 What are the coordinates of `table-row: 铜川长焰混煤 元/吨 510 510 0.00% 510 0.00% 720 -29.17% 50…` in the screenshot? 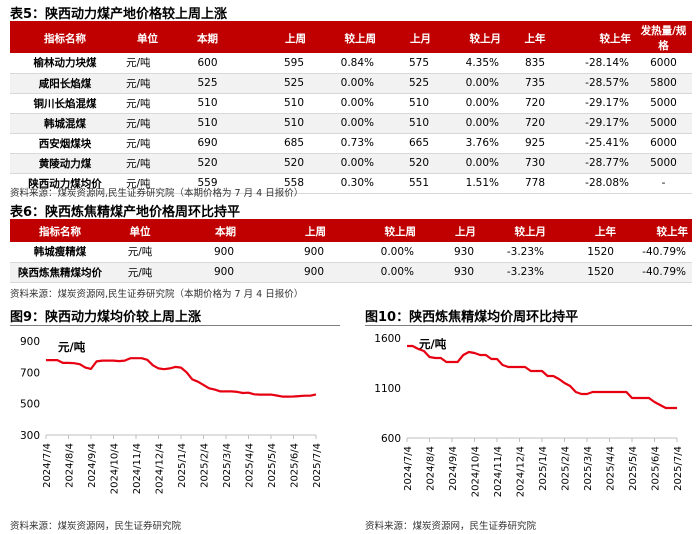 It's located at (351, 103).